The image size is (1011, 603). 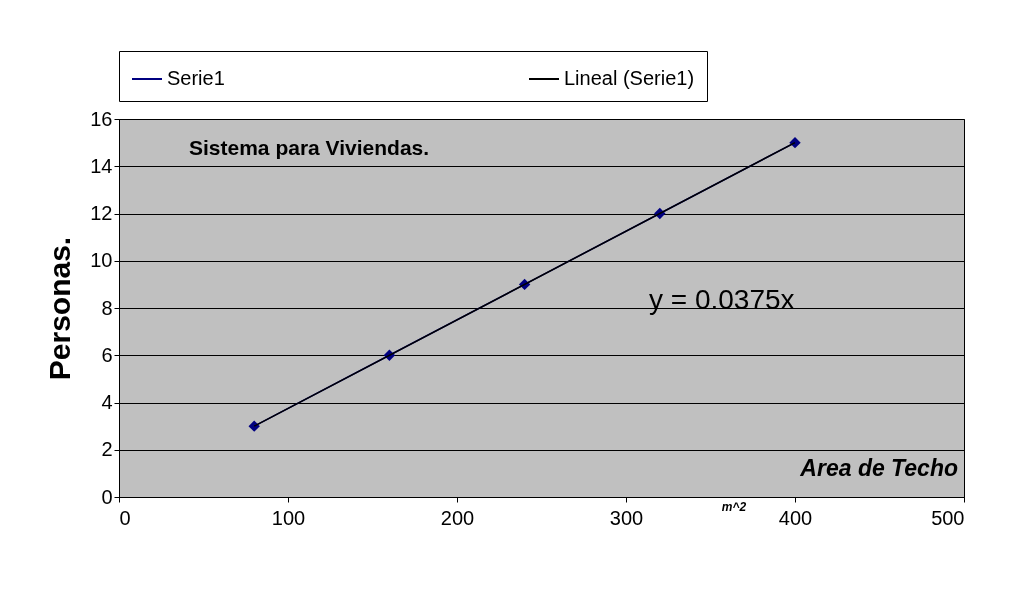 I want to click on y-tick-label: 2, so click(x=107, y=449).